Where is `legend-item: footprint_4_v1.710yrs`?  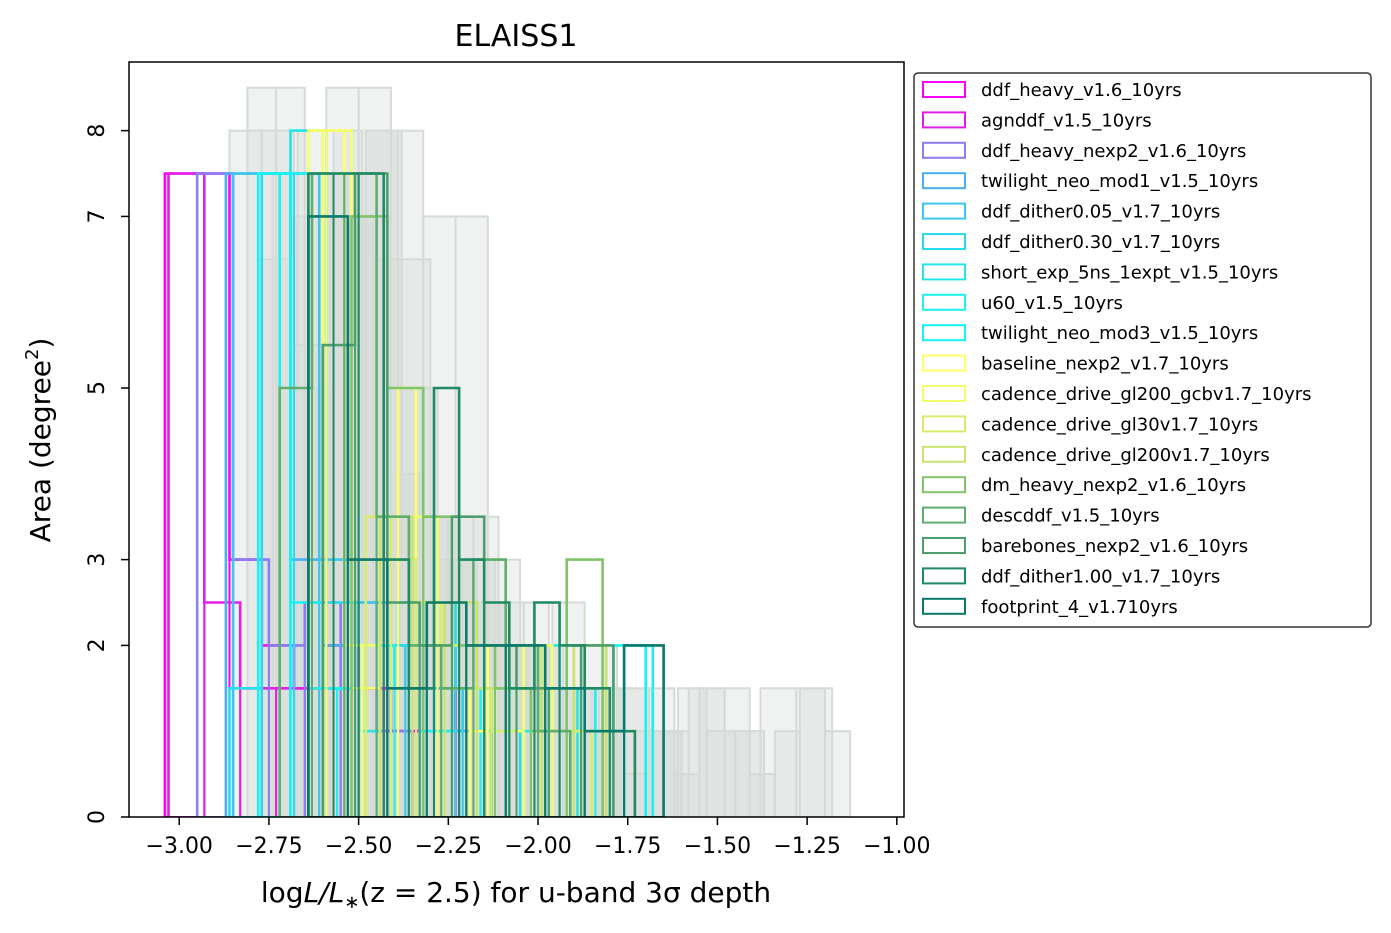 legend-item: footprint_4_v1.710yrs is located at coordinates (1050, 607).